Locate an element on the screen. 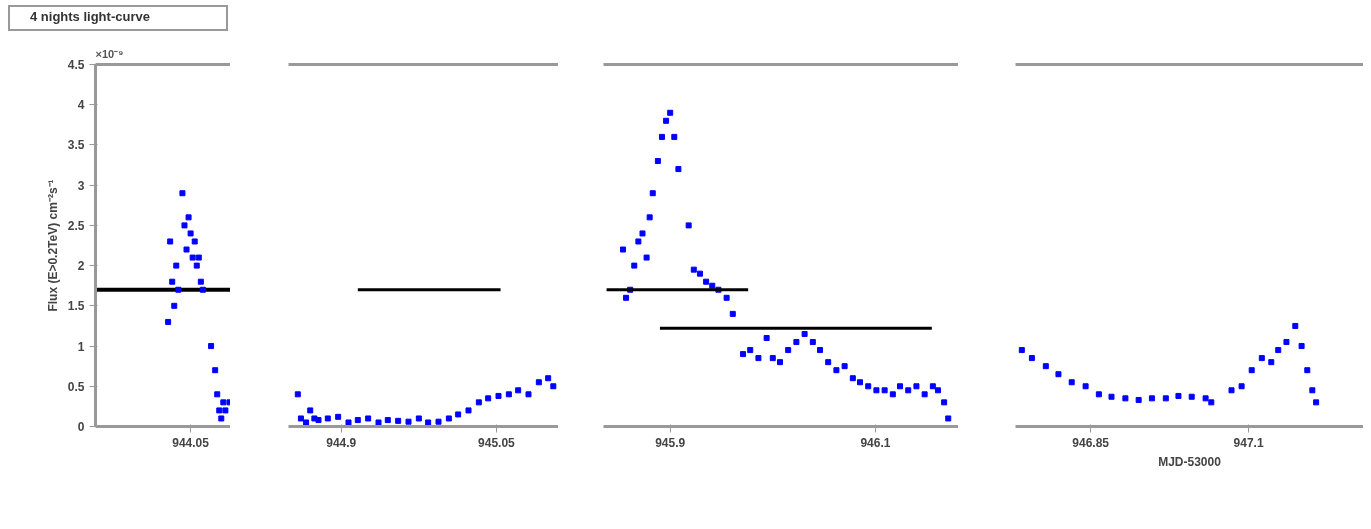 The width and height of the screenshot is (1371, 529). y-tick-label: 2.5 is located at coordinates (76, 225).